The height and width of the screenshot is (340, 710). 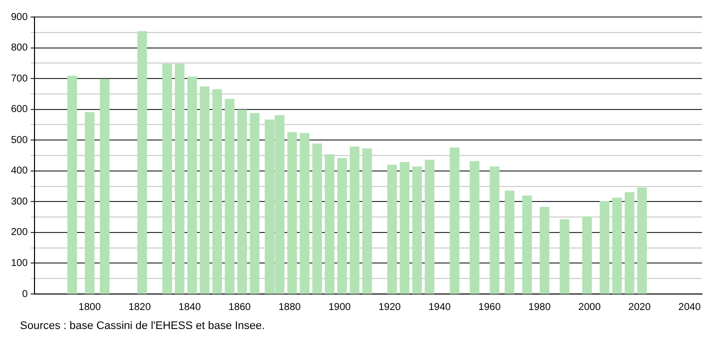 What do you see at coordinates (490, 307) in the screenshot?
I see `x-tick-label: 1960` at bounding box center [490, 307].